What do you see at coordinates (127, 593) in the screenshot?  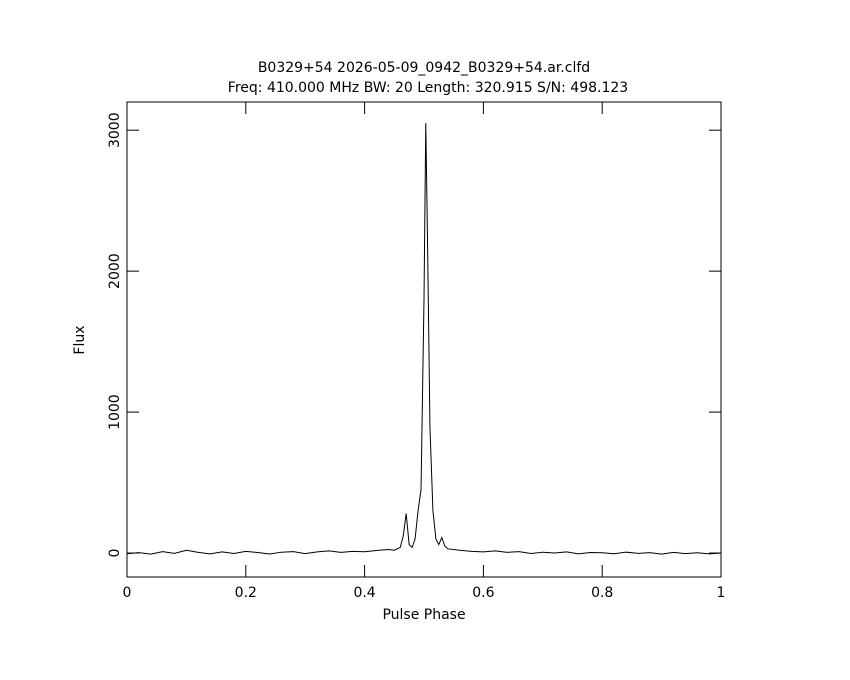 I see `x-tick-label: 0` at bounding box center [127, 593].